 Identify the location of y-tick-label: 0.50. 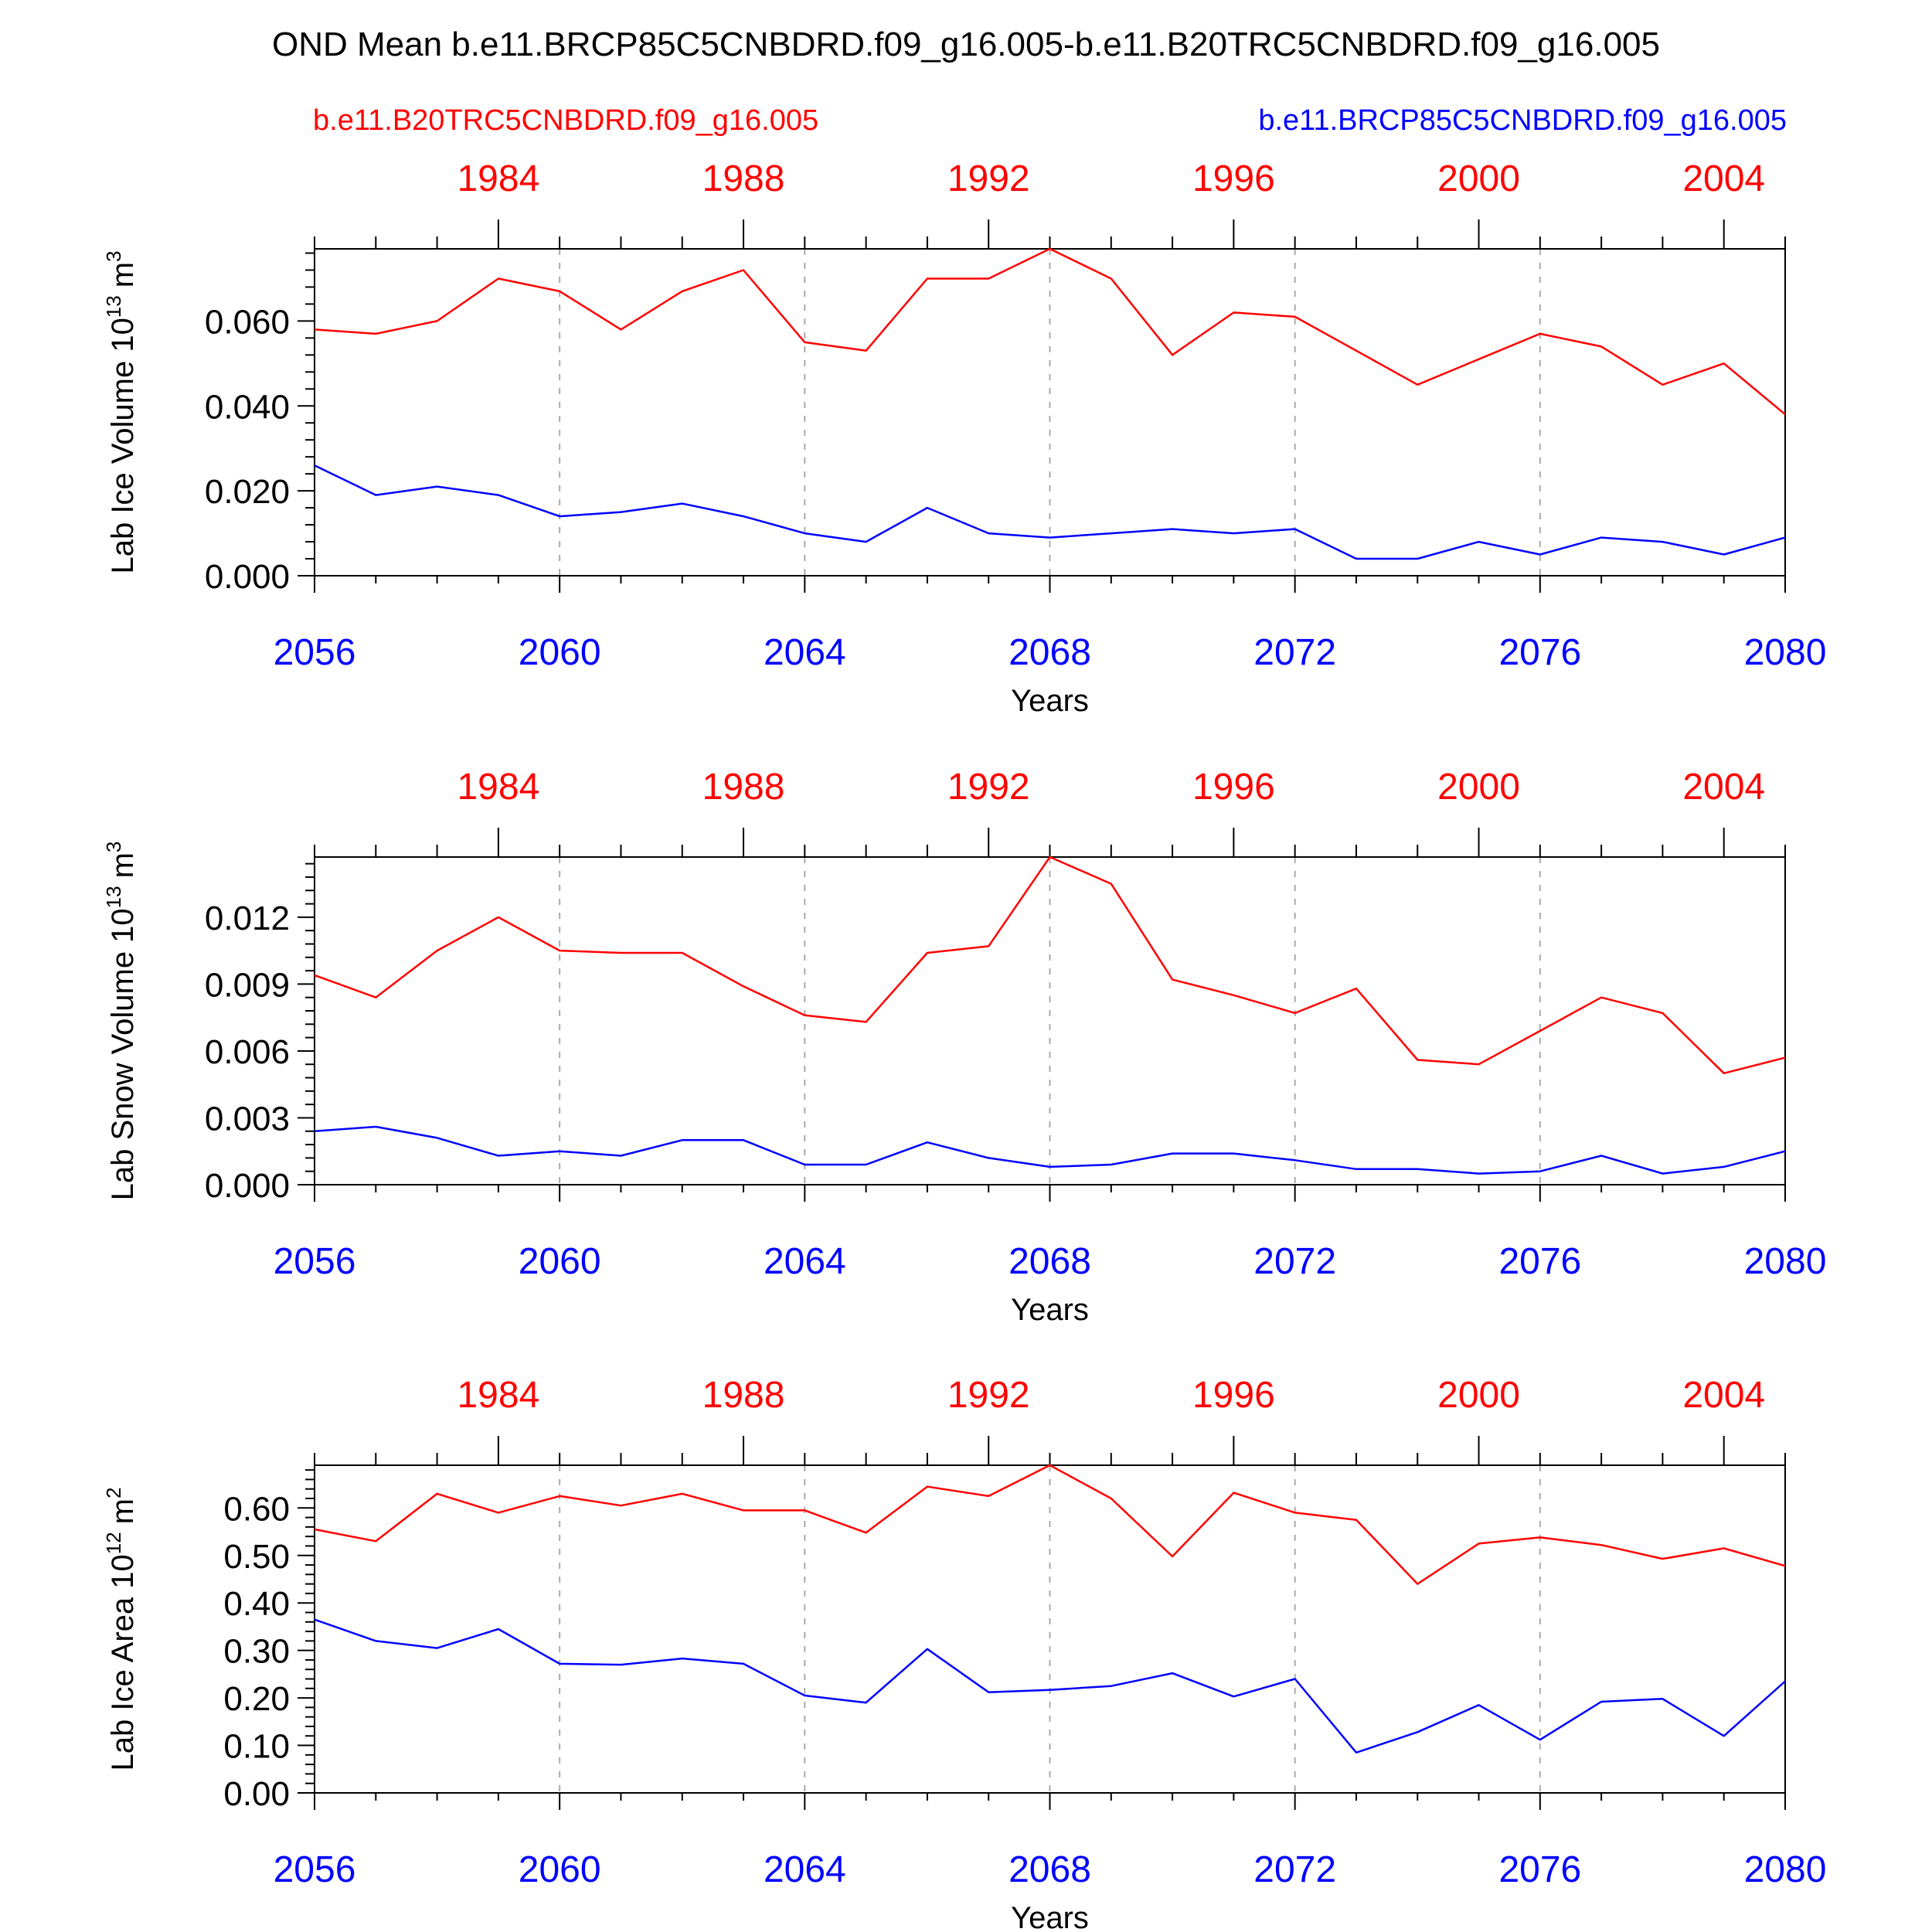
(257, 1557).